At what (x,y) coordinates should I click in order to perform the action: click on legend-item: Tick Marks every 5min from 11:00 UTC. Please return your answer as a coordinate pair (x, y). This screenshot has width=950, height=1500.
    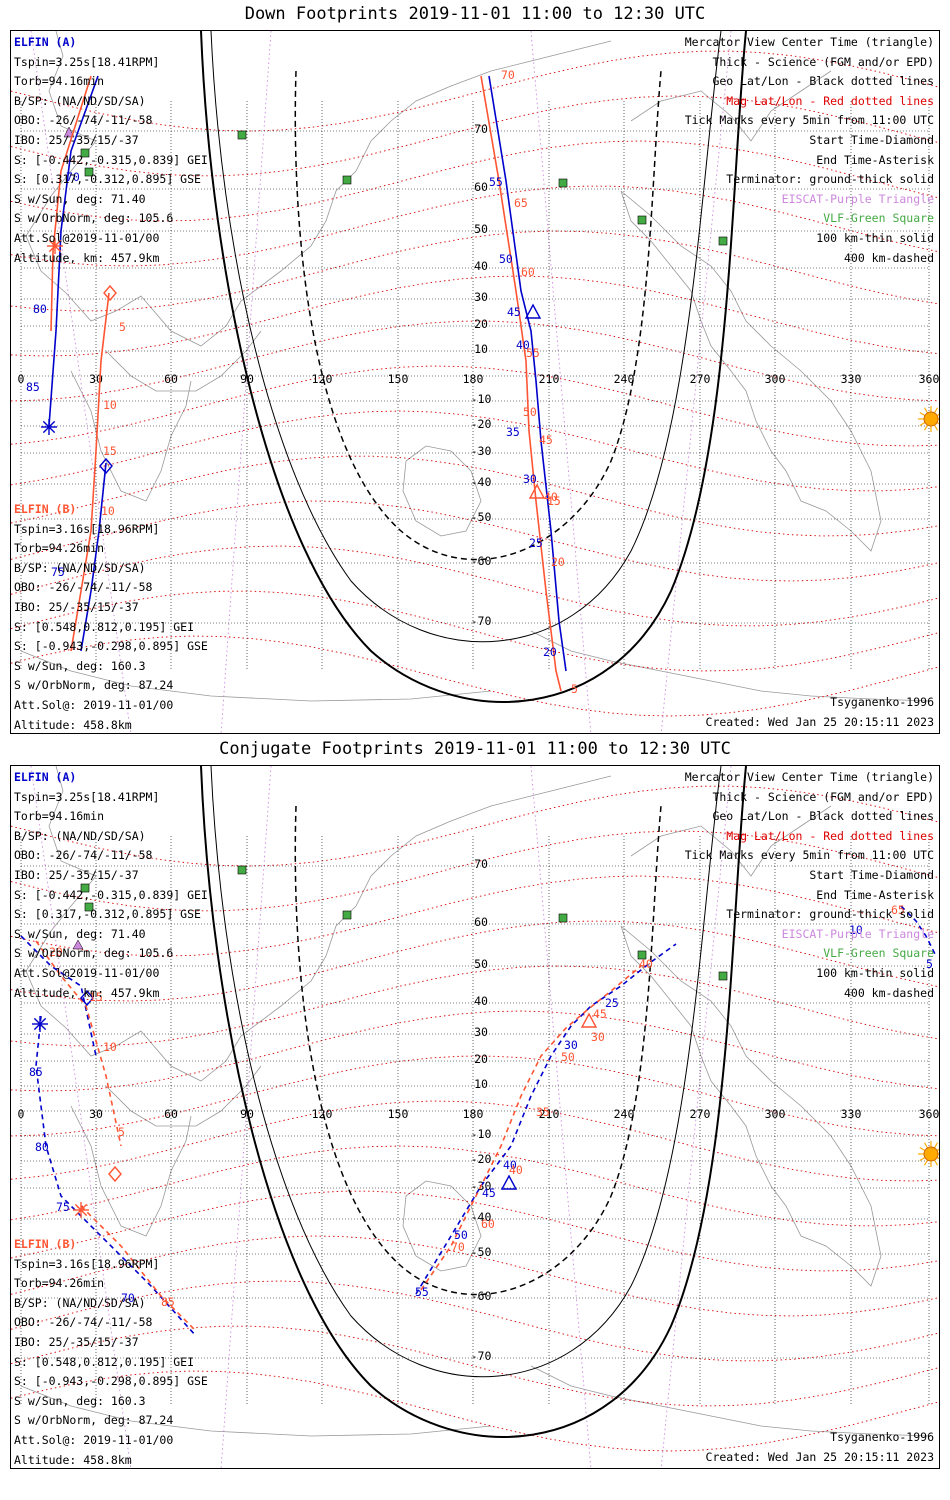
    Looking at the image, I should click on (809, 855).